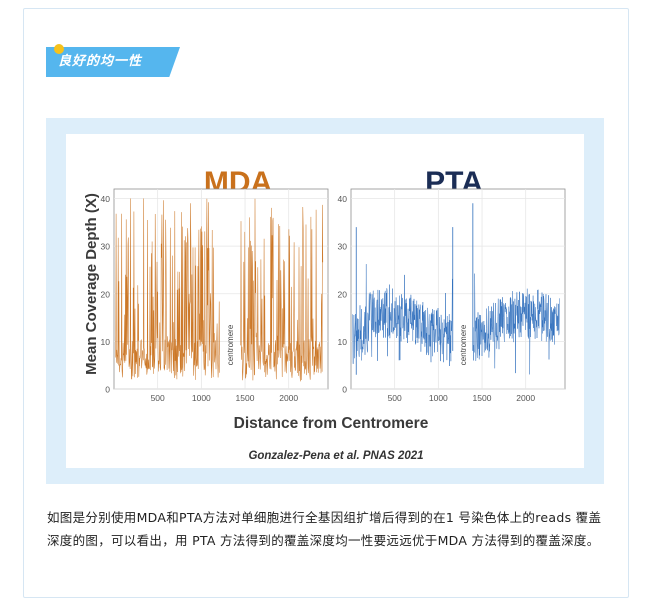  I want to click on pta-x-tick-label: 1500, so click(482, 398).